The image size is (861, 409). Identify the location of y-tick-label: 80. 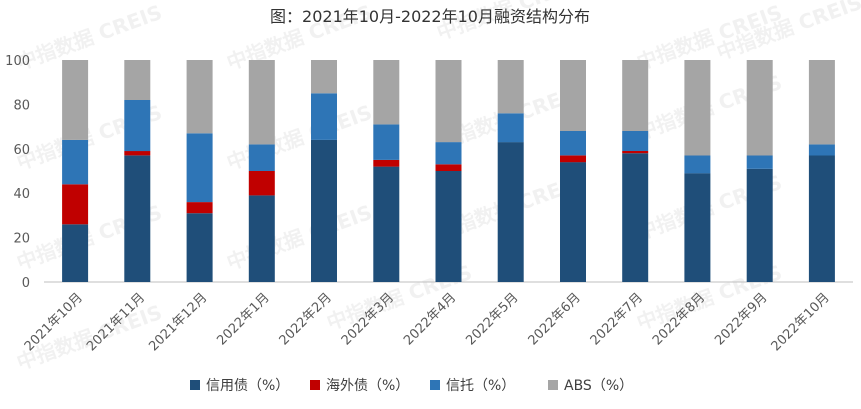
(21, 105).